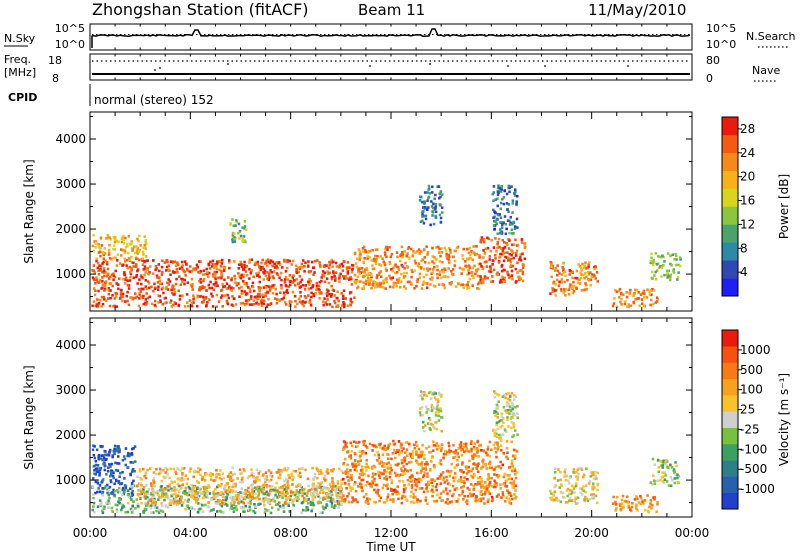 The height and width of the screenshot is (554, 800). Describe the element at coordinates (29, 417) in the screenshot. I see `velocity-y-label: Slant Range [km]` at that location.